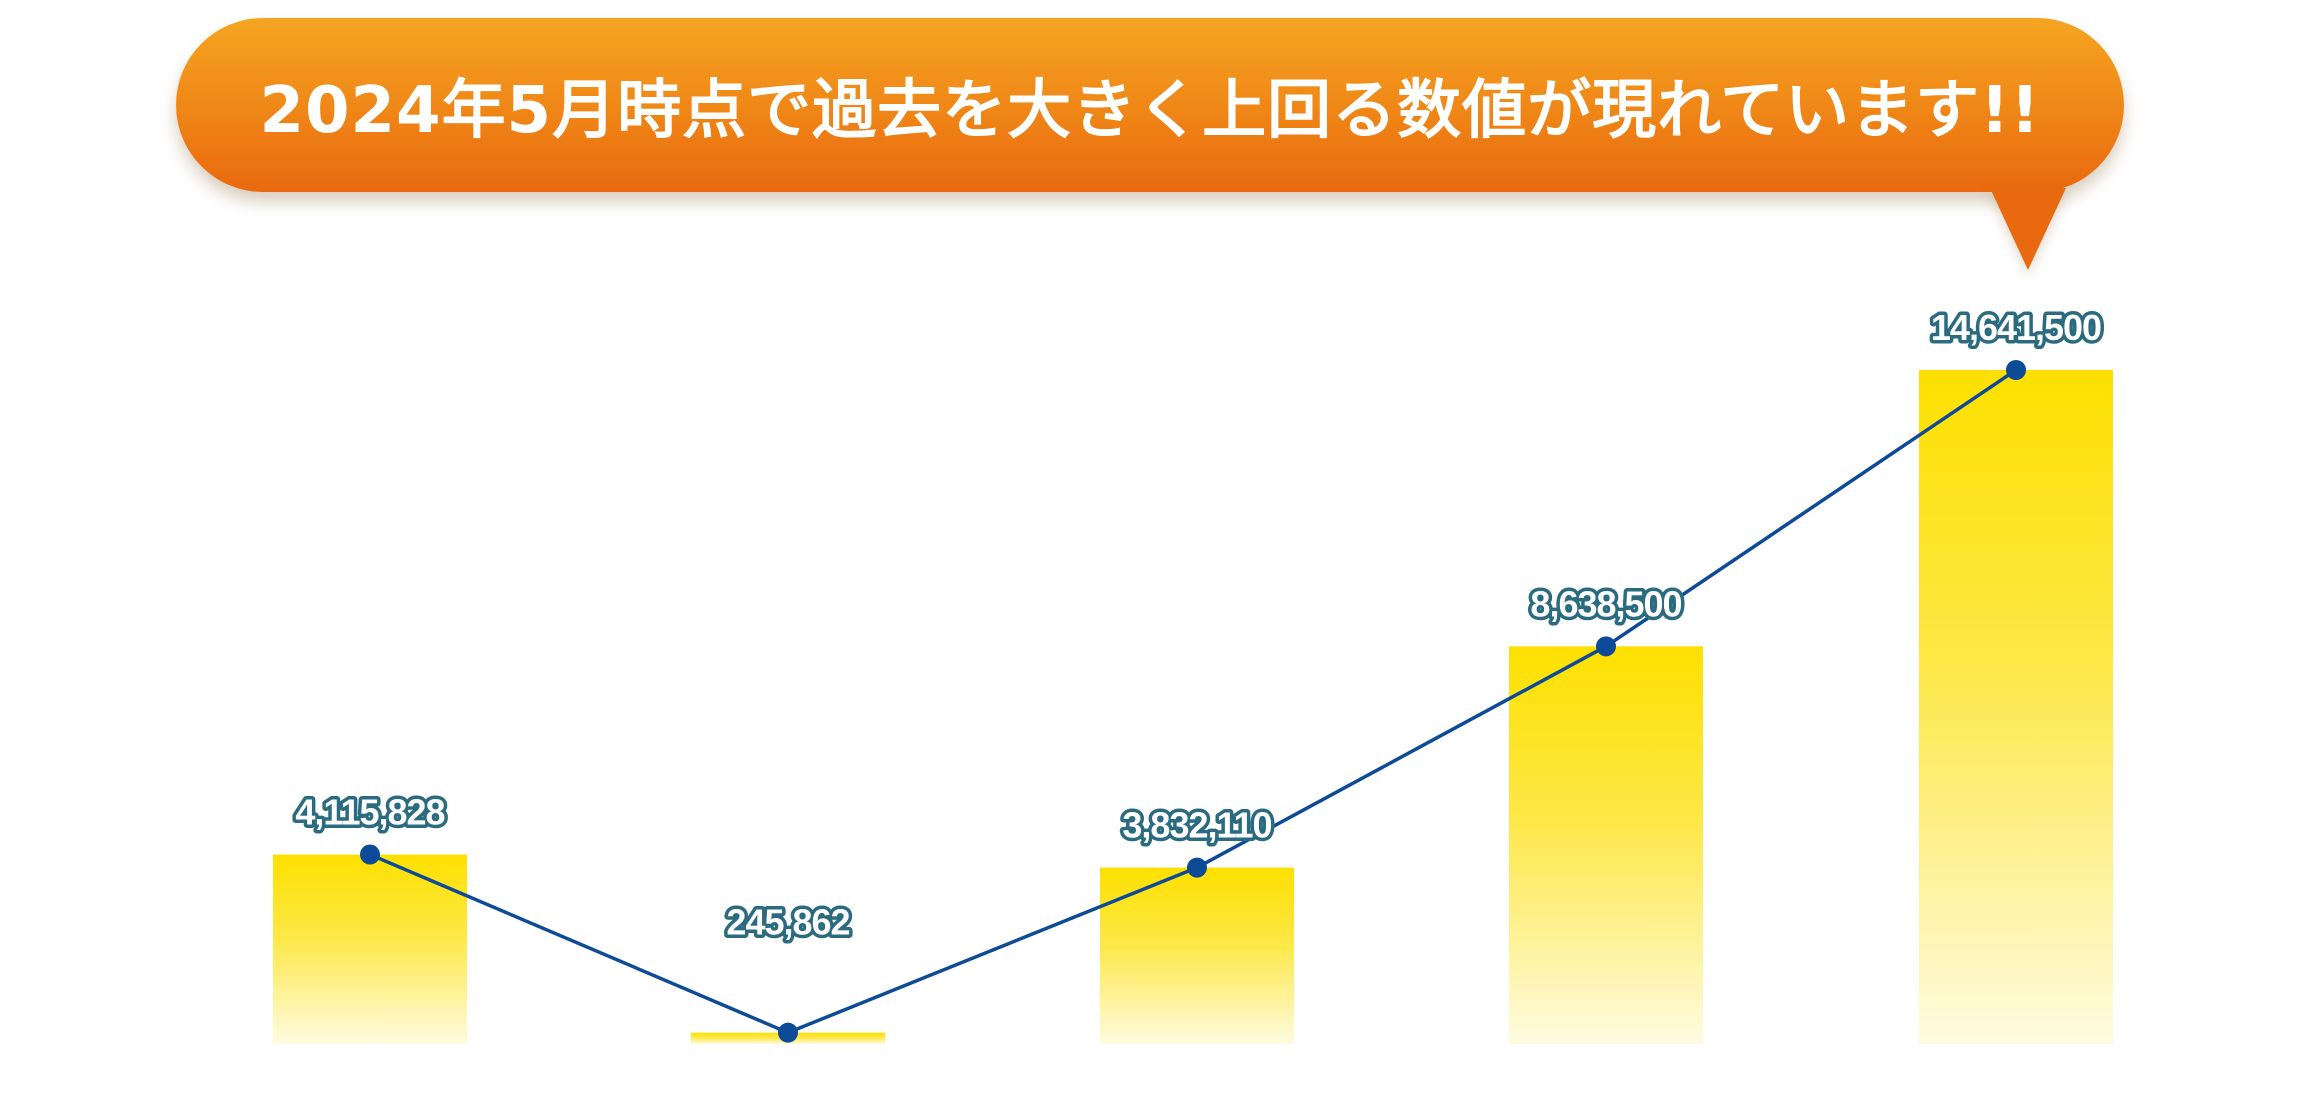  What do you see at coordinates (369, 812) in the screenshot?
I see `data-label: 4,115,828` at bounding box center [369, 812].